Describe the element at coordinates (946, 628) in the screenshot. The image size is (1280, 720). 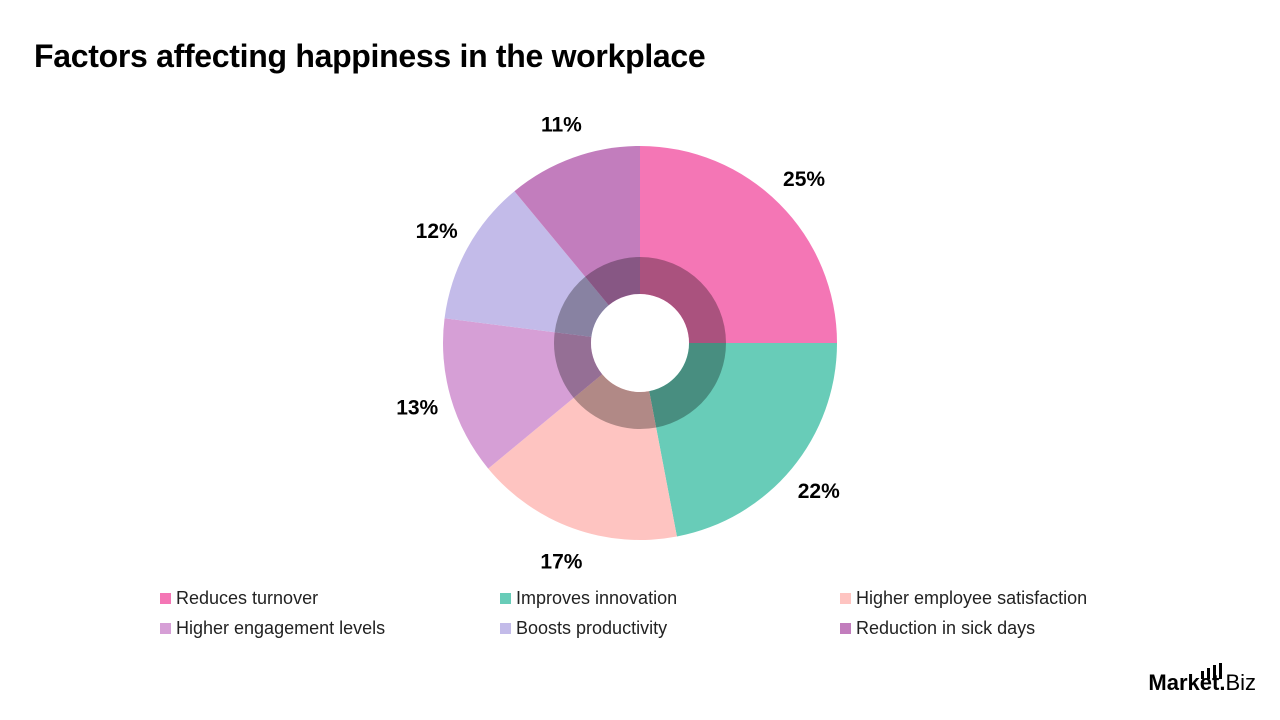
I see `legend-label: Reduction in sick days` at that location.